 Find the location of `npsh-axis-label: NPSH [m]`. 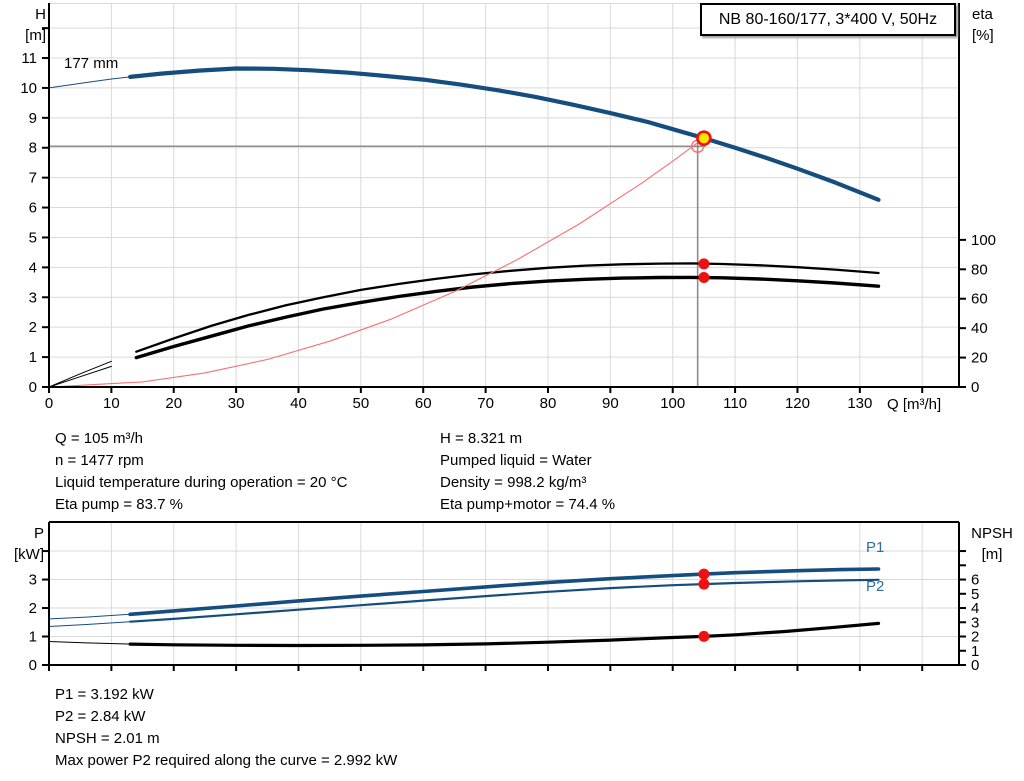

npsh-axis-label: NPSH [m] is located at coordinates (992, 544).